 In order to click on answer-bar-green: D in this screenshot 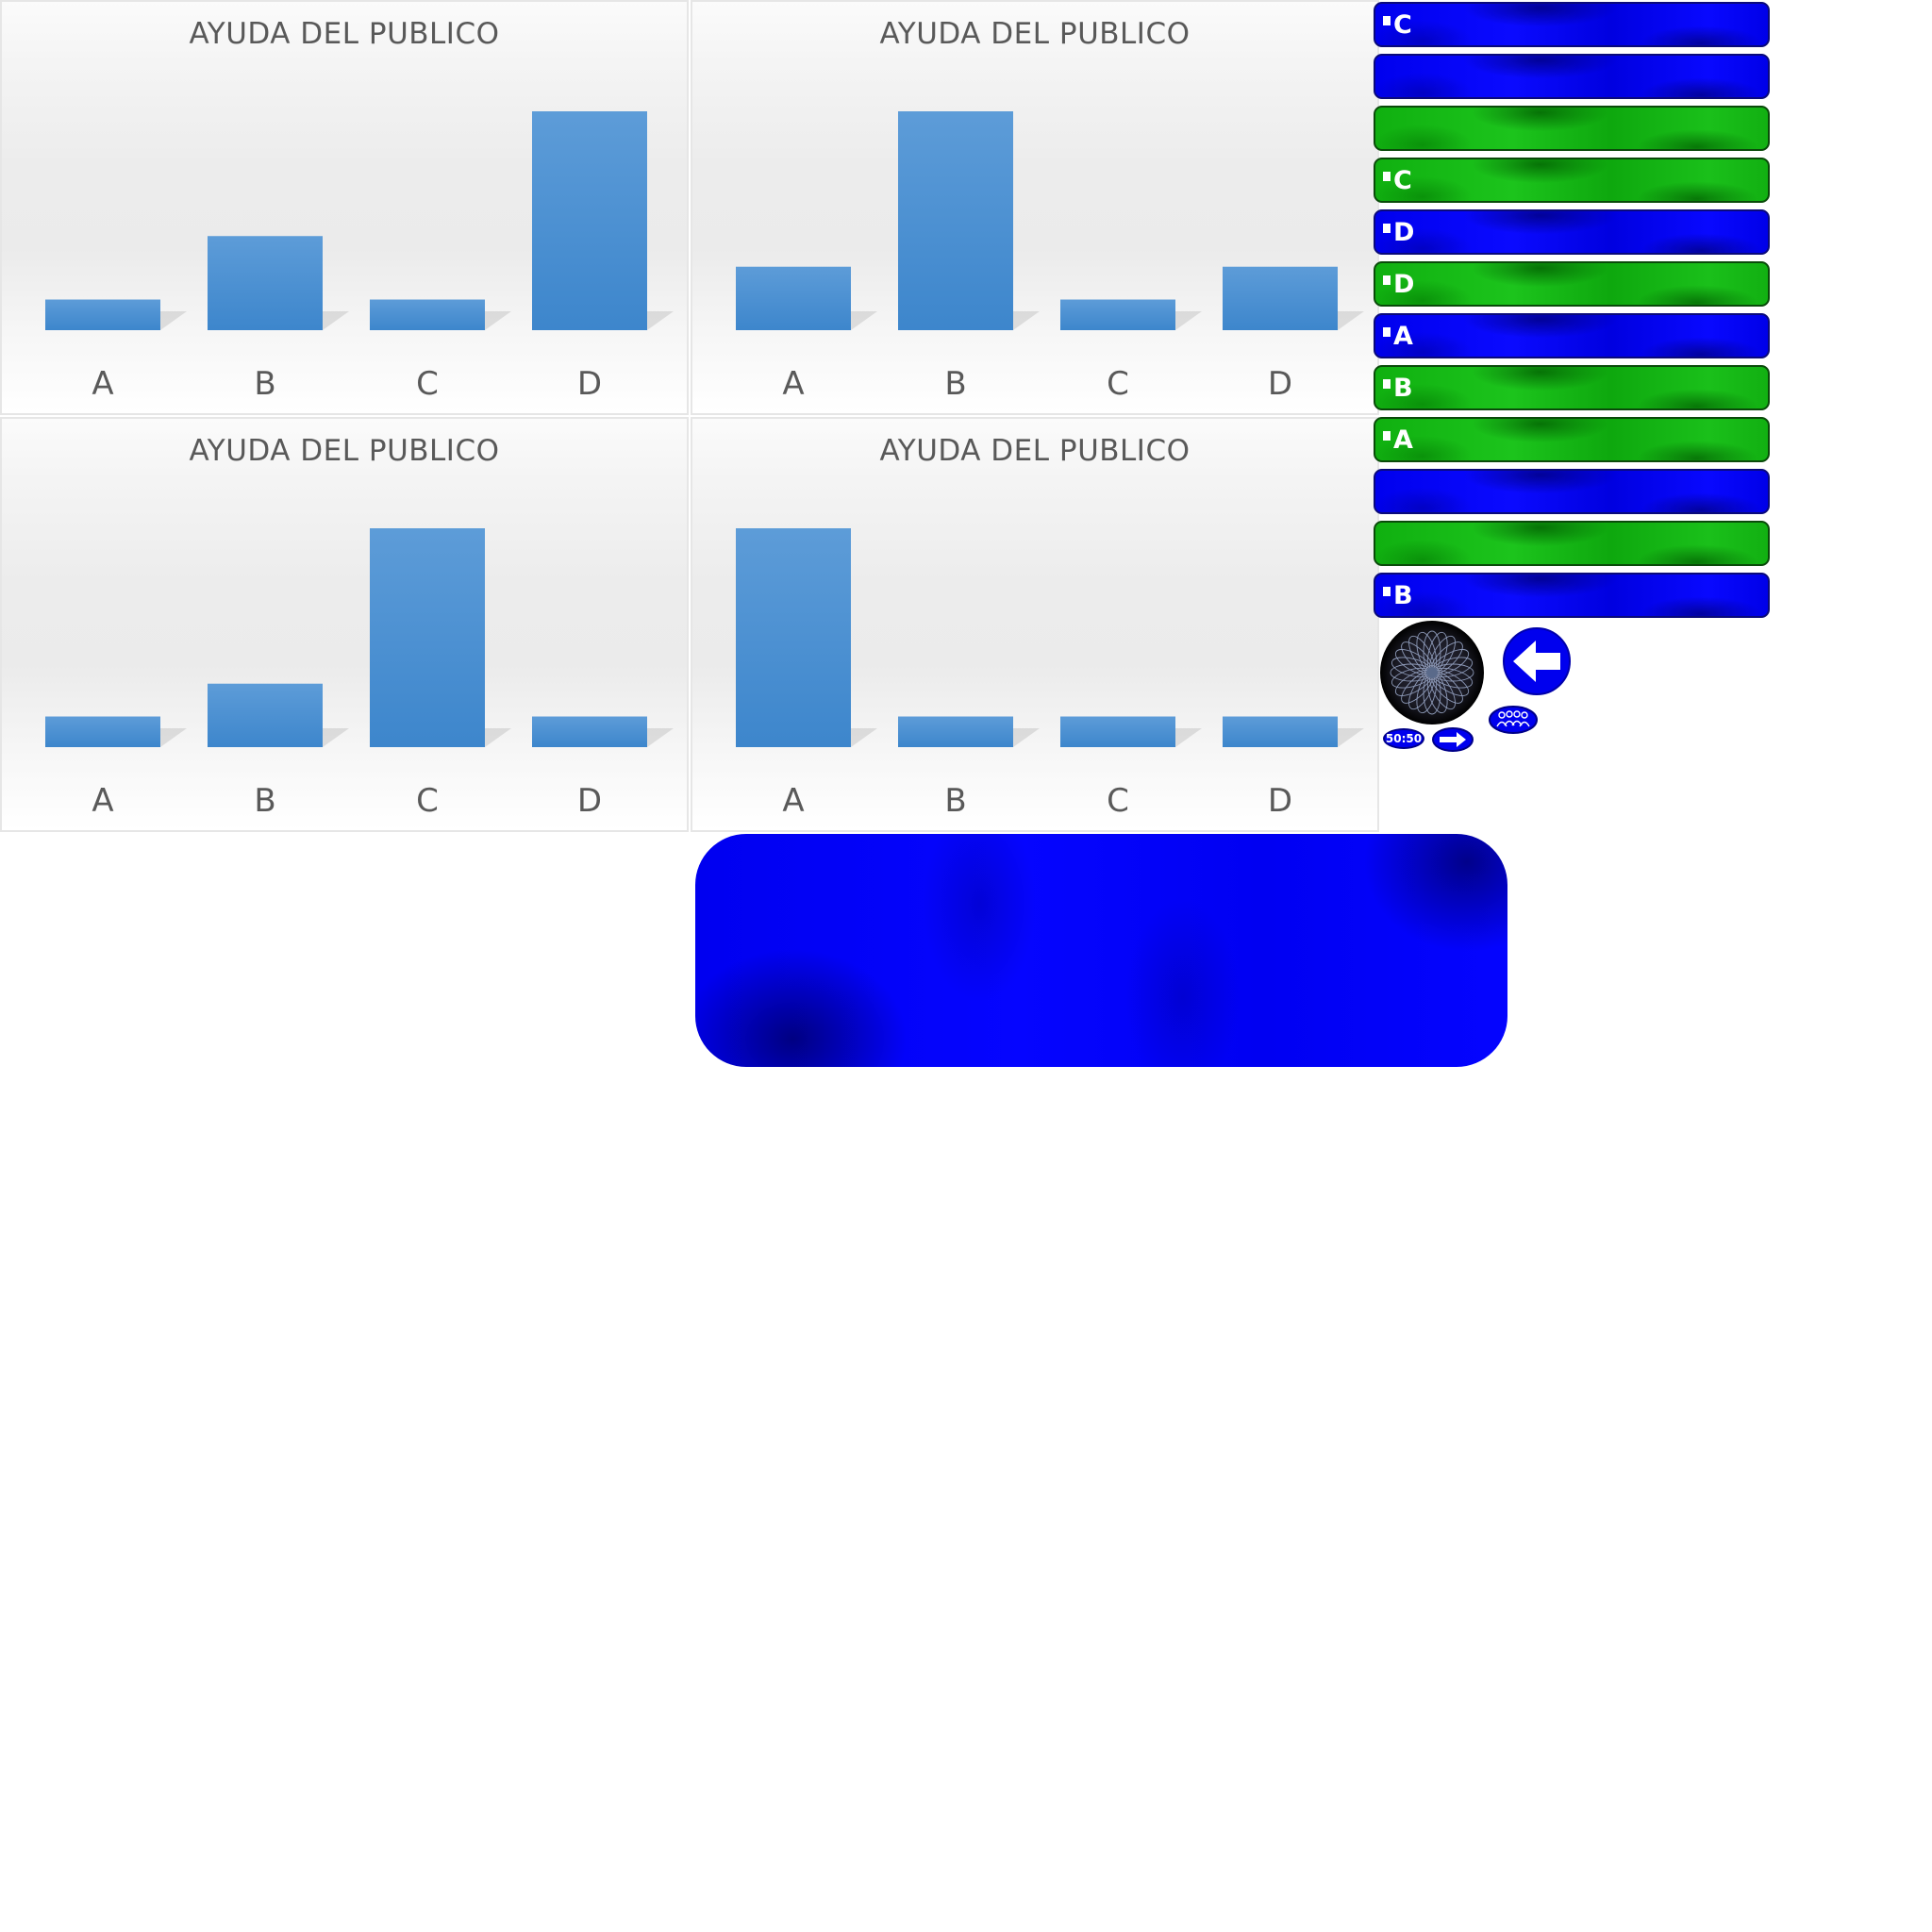, I will do `click(1572, 284)`.